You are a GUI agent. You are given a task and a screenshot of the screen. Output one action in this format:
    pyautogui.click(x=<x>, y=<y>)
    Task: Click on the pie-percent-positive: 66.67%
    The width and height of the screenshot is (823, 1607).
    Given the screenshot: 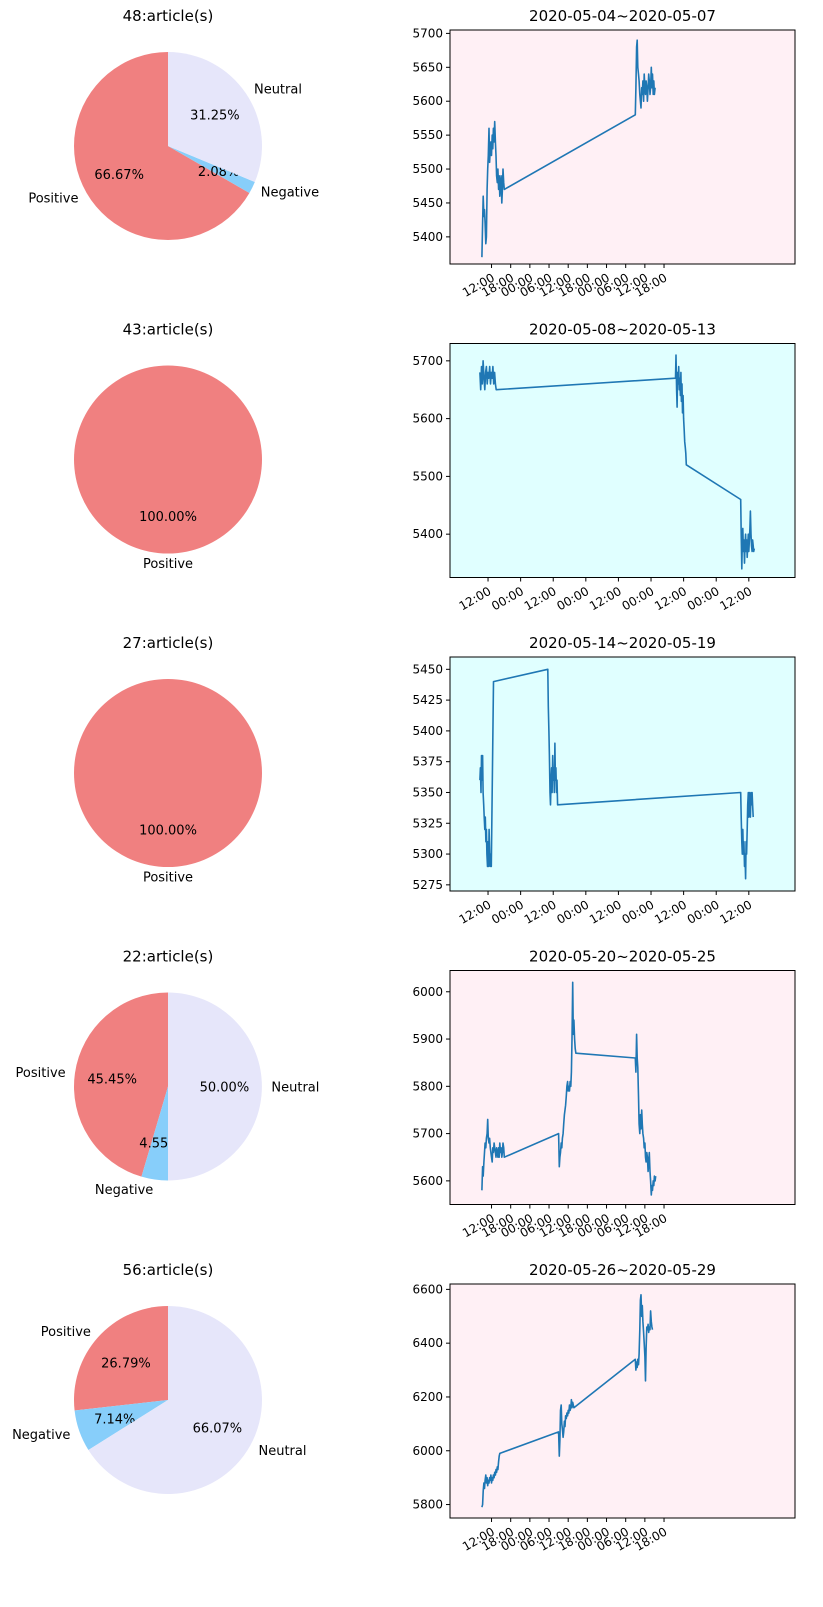 What is the action you would take?
    pyautogui.click(x=119, y=175)
    